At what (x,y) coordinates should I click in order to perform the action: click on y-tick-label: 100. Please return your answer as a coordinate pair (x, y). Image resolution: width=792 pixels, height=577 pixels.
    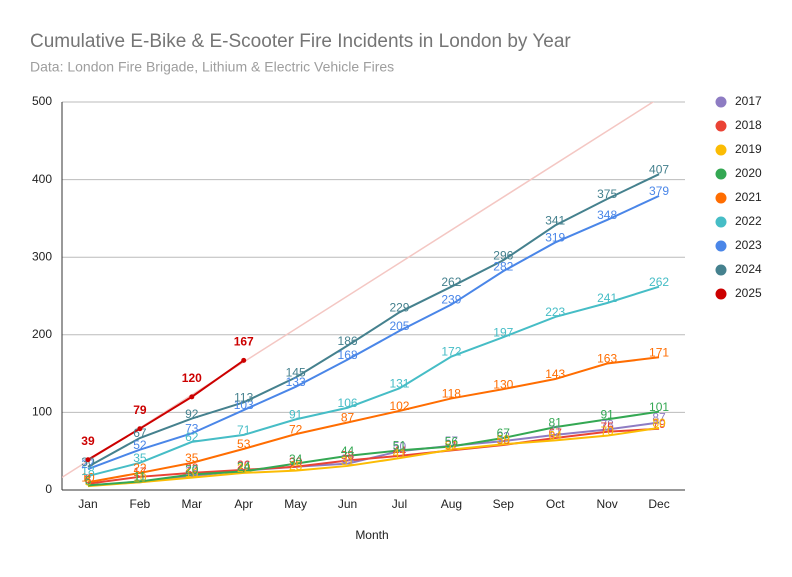
    Looking at the image, I should click on (42, 412).